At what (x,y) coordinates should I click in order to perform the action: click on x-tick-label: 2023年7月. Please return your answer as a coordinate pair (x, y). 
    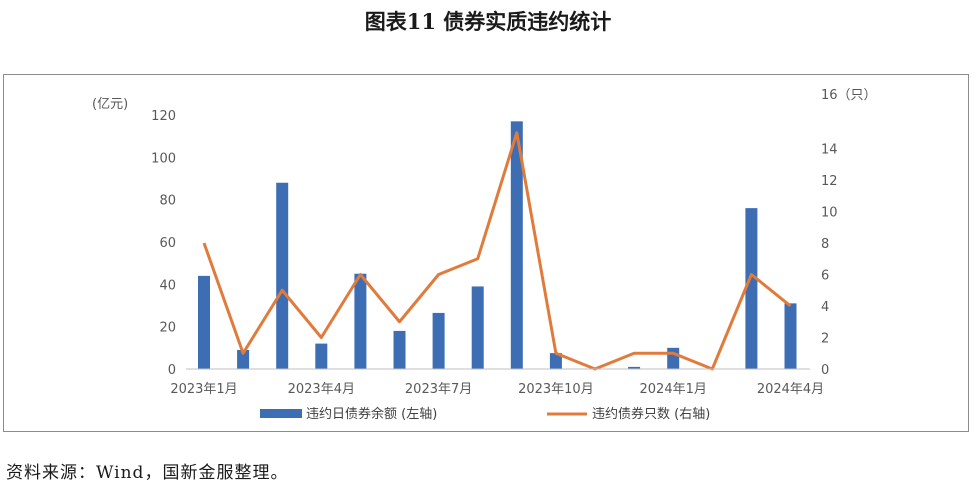
    Looking at the image, I should click on (438, 389).